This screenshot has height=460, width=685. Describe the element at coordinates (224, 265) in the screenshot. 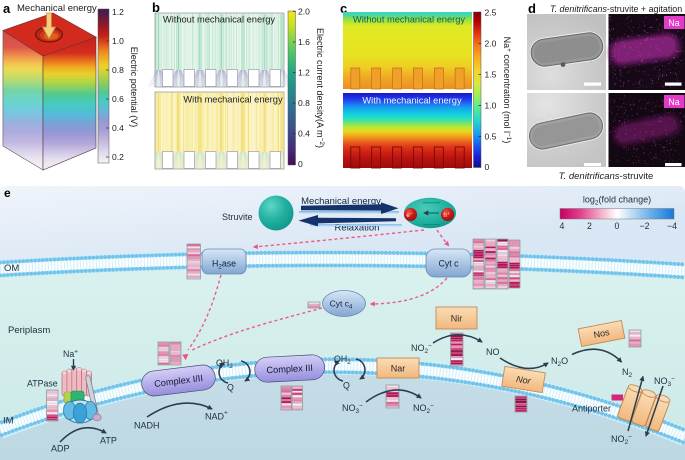

I see `svg-text: H2ase` at that location.